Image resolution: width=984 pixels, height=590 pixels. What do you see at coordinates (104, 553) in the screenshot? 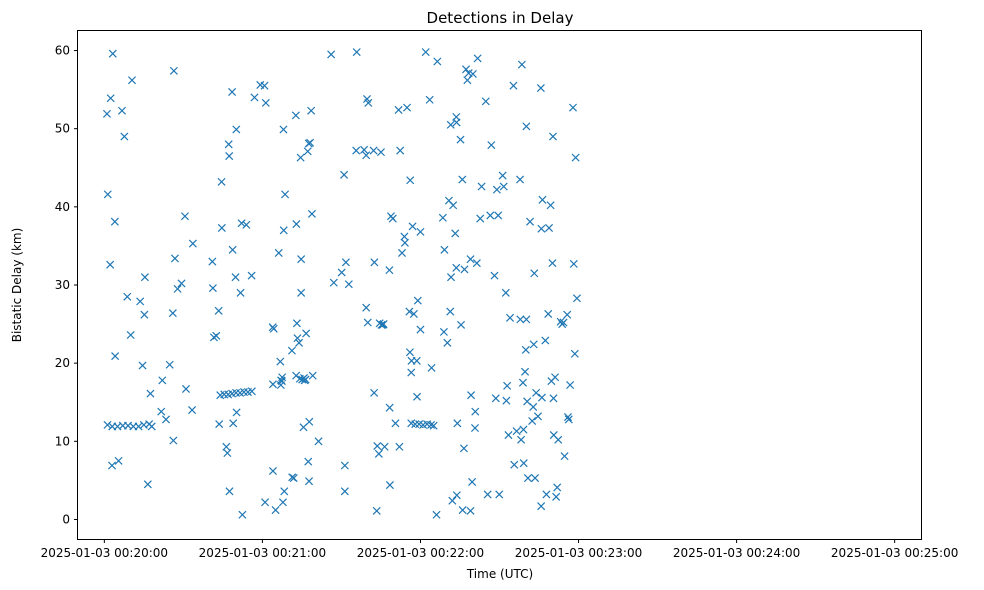
I see `x-tick-label: 2025-01-03 00:20:00` at bounding box center [104, 553].